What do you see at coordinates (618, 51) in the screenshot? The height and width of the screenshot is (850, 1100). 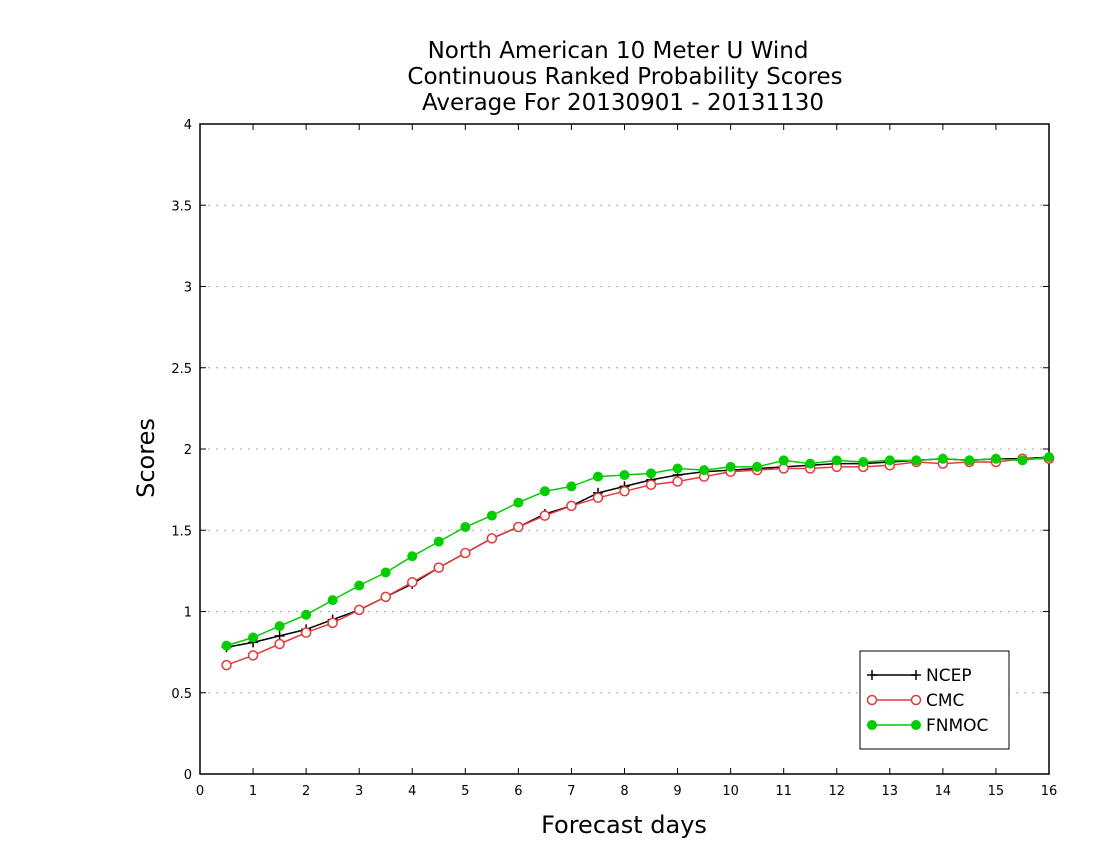 I see `chart-title-line-1: North American 10 Meter U Wind` at bounding box center [618, 51].